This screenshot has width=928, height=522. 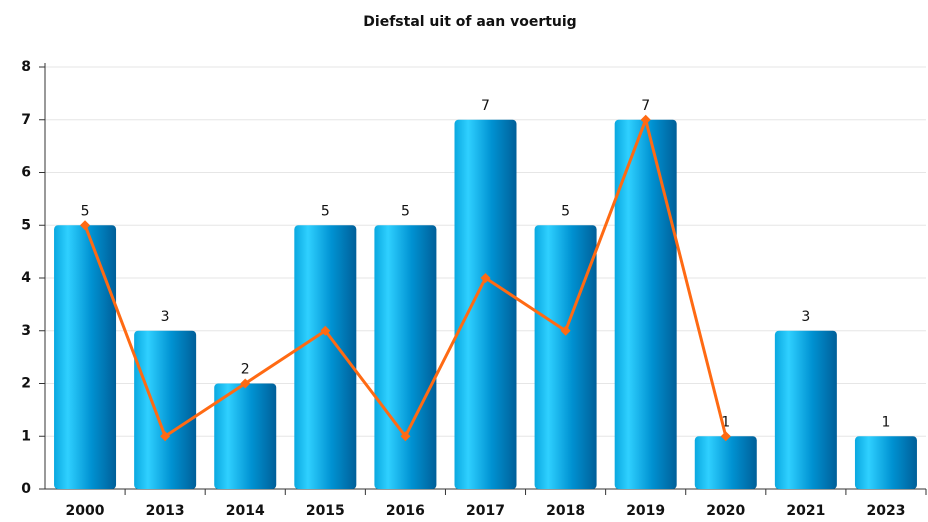 I want to click on chart-title: Diefstal uit of aan voertuig, so click(x=469, y=22).